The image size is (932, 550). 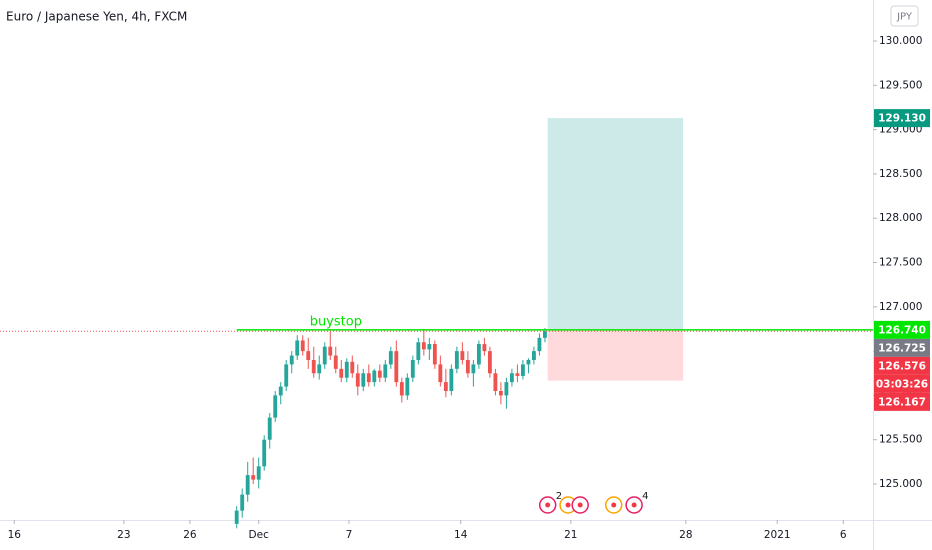 I want to click on price-label: 126.740, so click(x=902, y=330).